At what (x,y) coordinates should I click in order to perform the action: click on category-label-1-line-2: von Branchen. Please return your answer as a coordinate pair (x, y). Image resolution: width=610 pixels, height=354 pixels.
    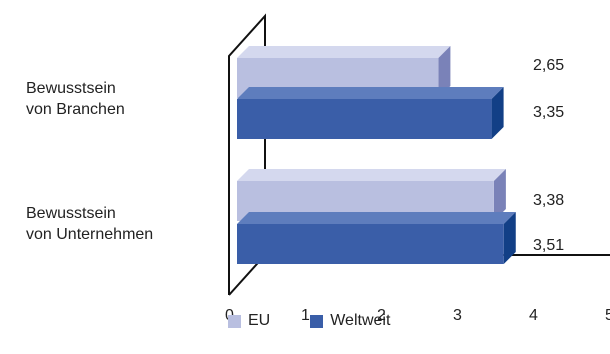
    Looking at the image, I should click on (75, 109).